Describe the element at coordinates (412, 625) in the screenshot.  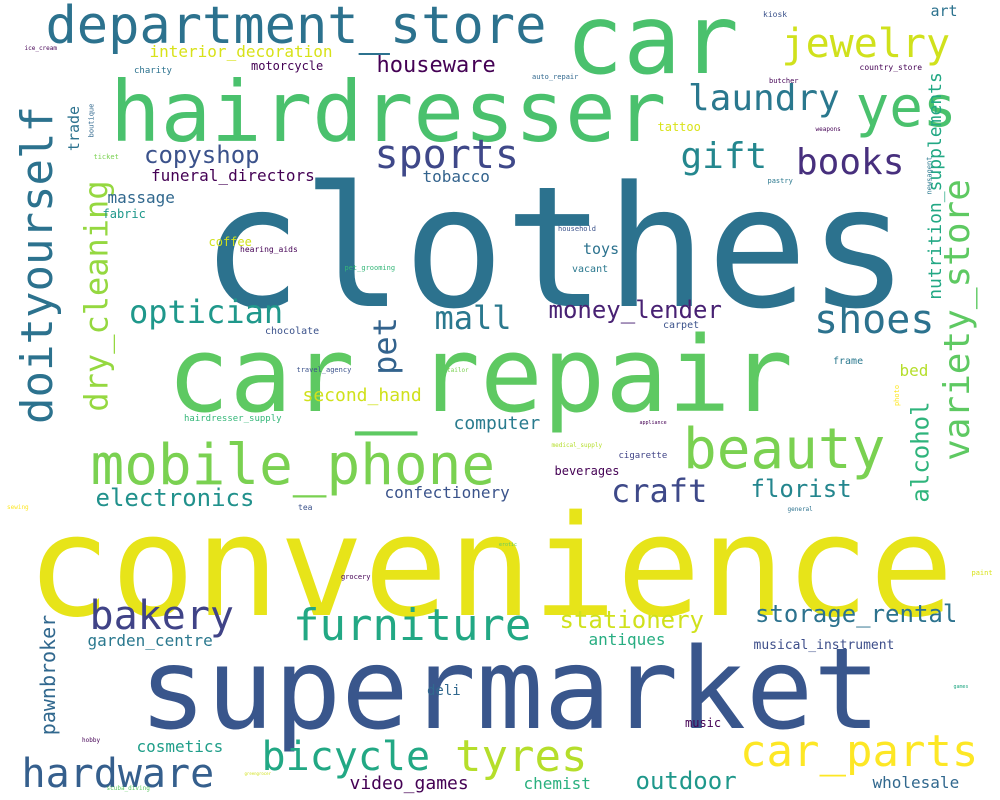
I see `word-furniture: furniture` at that location.